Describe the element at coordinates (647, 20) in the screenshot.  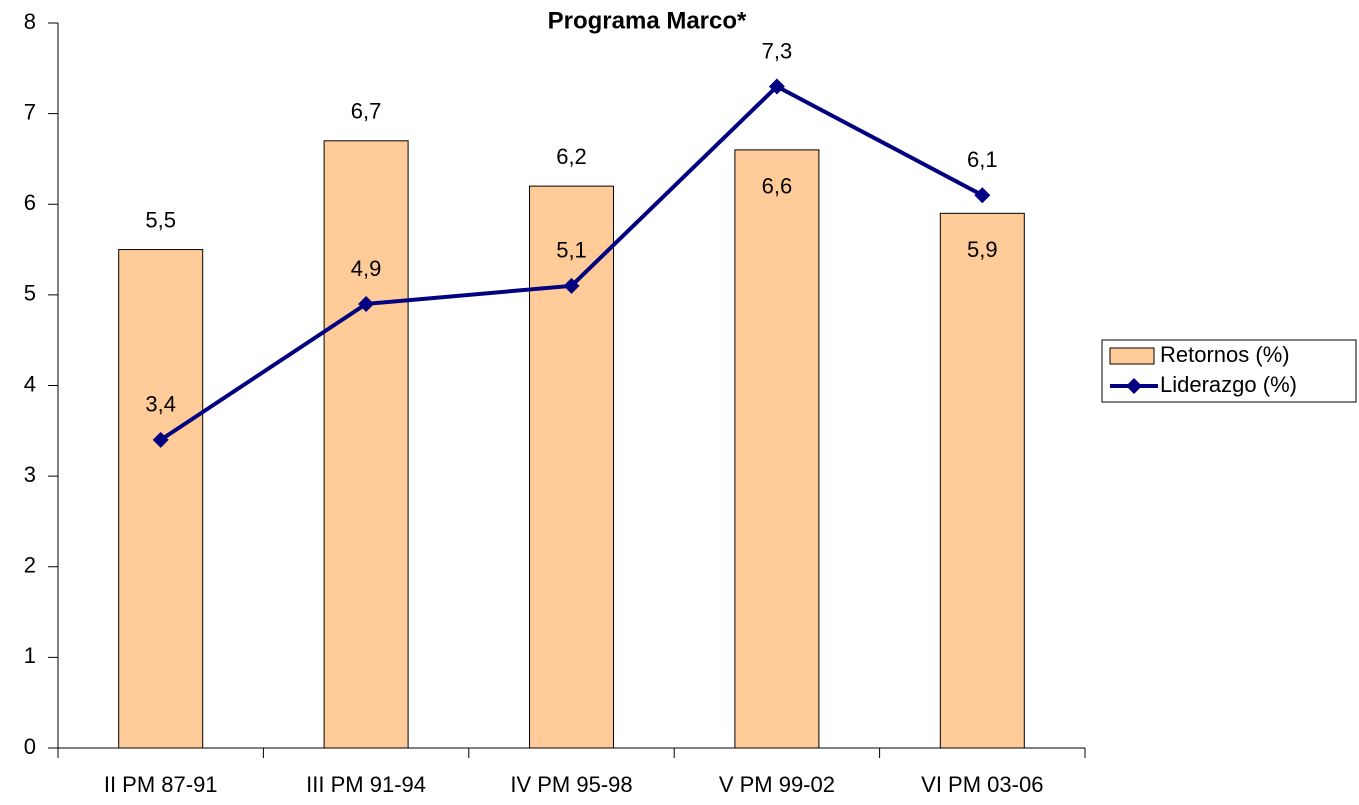
I see `chart-title: Programa Marco*` at that location.